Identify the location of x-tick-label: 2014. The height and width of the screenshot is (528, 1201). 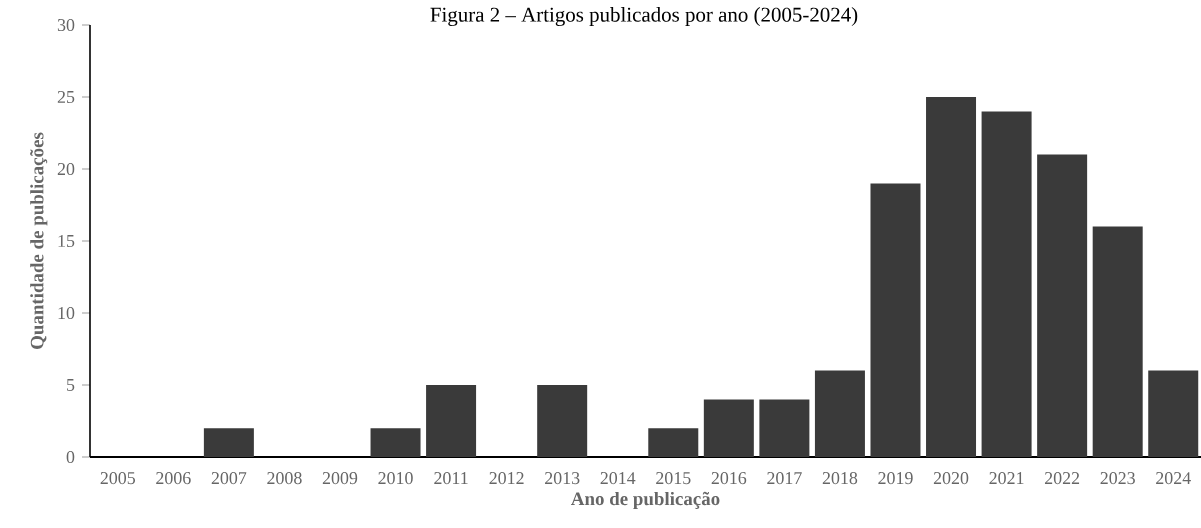
(618, 478).